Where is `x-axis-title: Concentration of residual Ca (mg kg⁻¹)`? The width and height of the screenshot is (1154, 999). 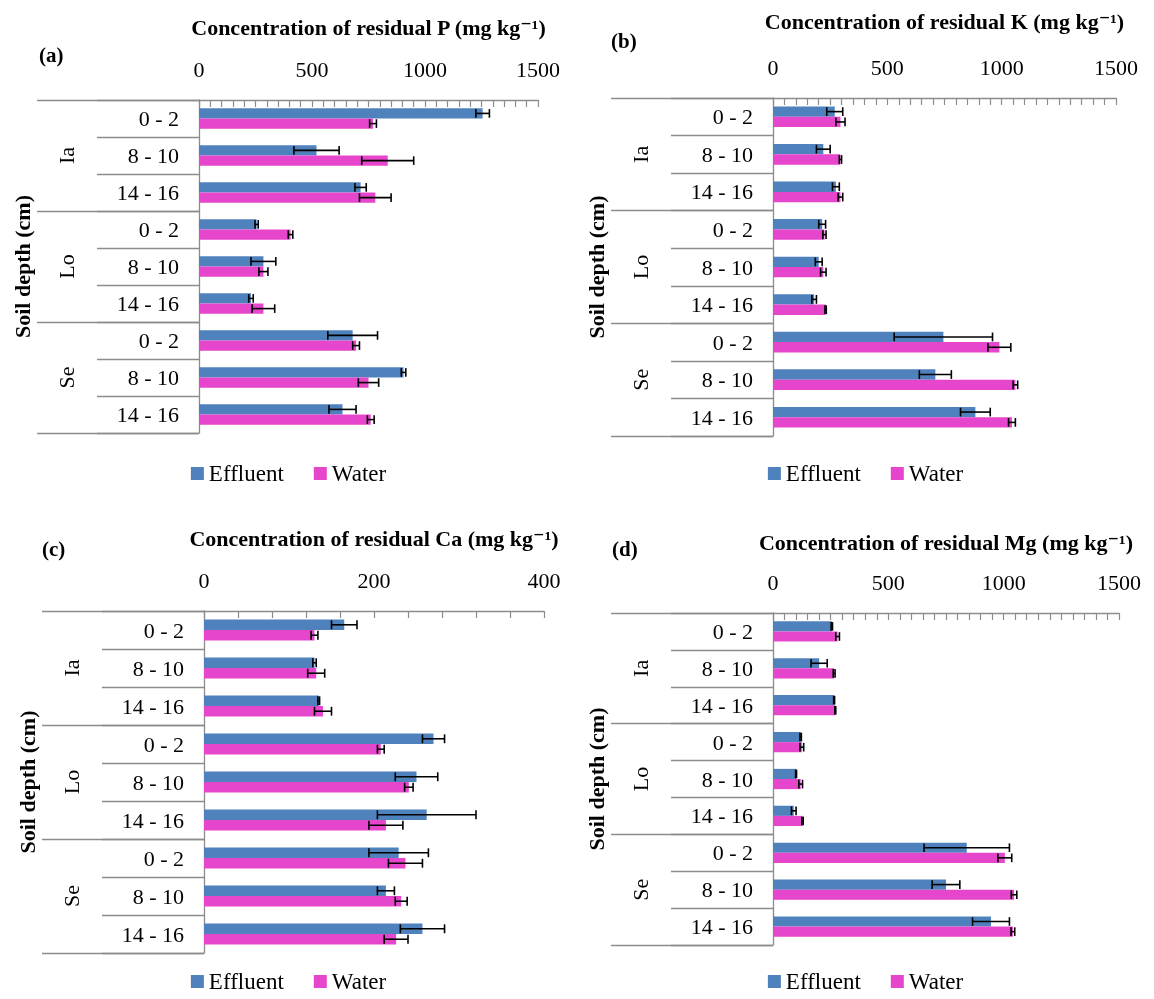
x-axis-title: Concentration of residual Ca (mg kg⁻¹) is located at coordinates (374, 538).